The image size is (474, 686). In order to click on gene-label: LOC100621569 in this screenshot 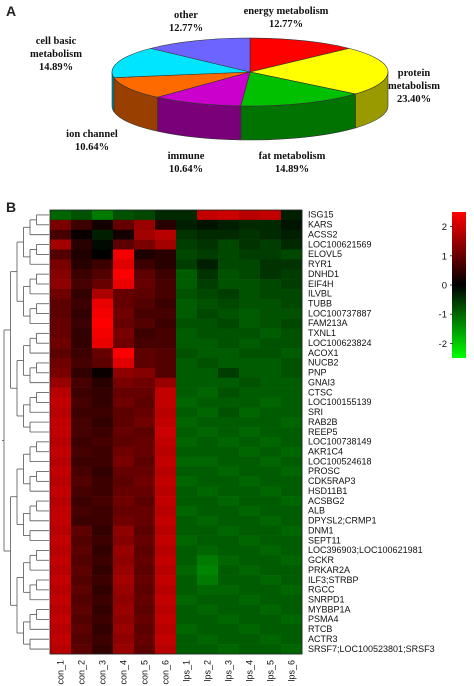, I will do `click(340, 244)`.